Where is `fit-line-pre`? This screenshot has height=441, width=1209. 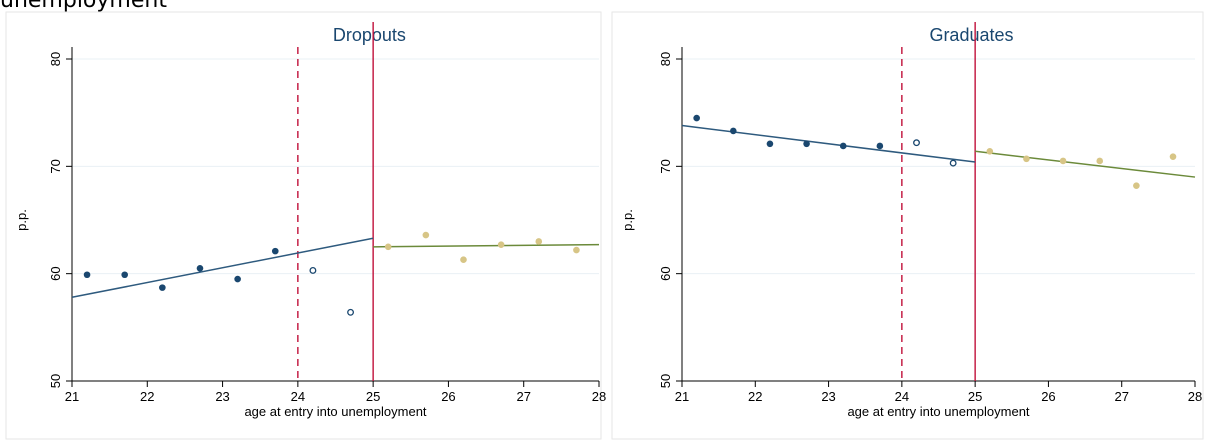 fit-line-pre is located at coordinates (222, 268).